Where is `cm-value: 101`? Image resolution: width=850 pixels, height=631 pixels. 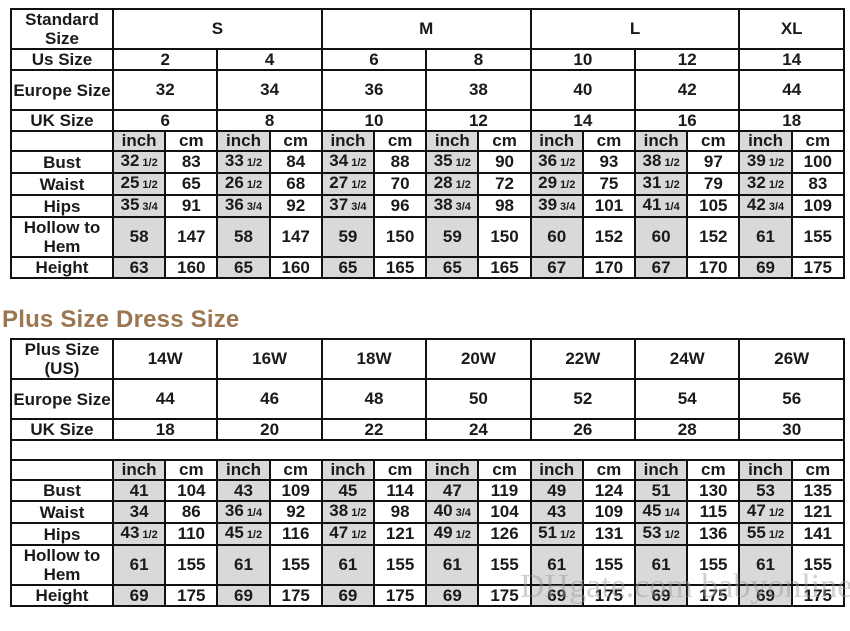
cm-value: 101 is located at coordinates (609, 206).